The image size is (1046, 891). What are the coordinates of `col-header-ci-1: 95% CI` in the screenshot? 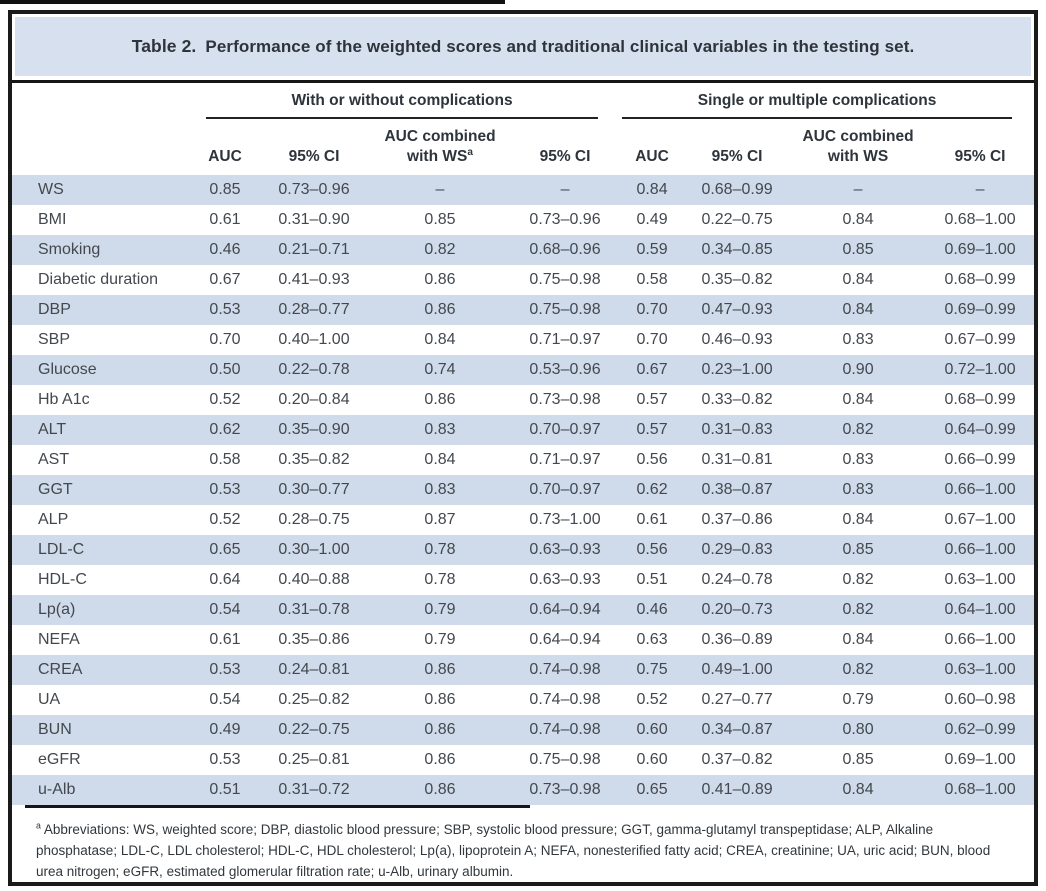 It's located at (314, 156).